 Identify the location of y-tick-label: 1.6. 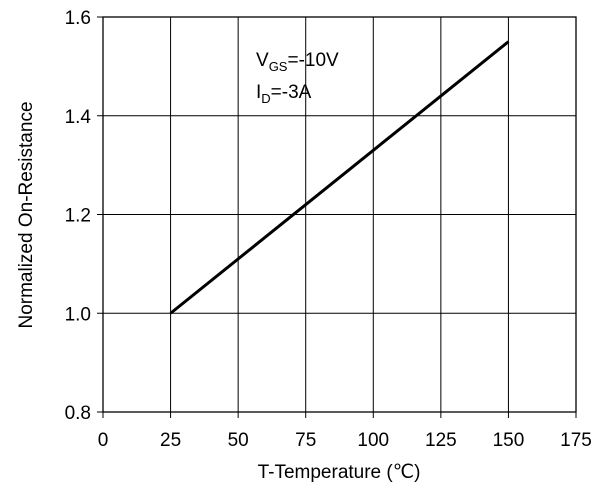
(78, 18).